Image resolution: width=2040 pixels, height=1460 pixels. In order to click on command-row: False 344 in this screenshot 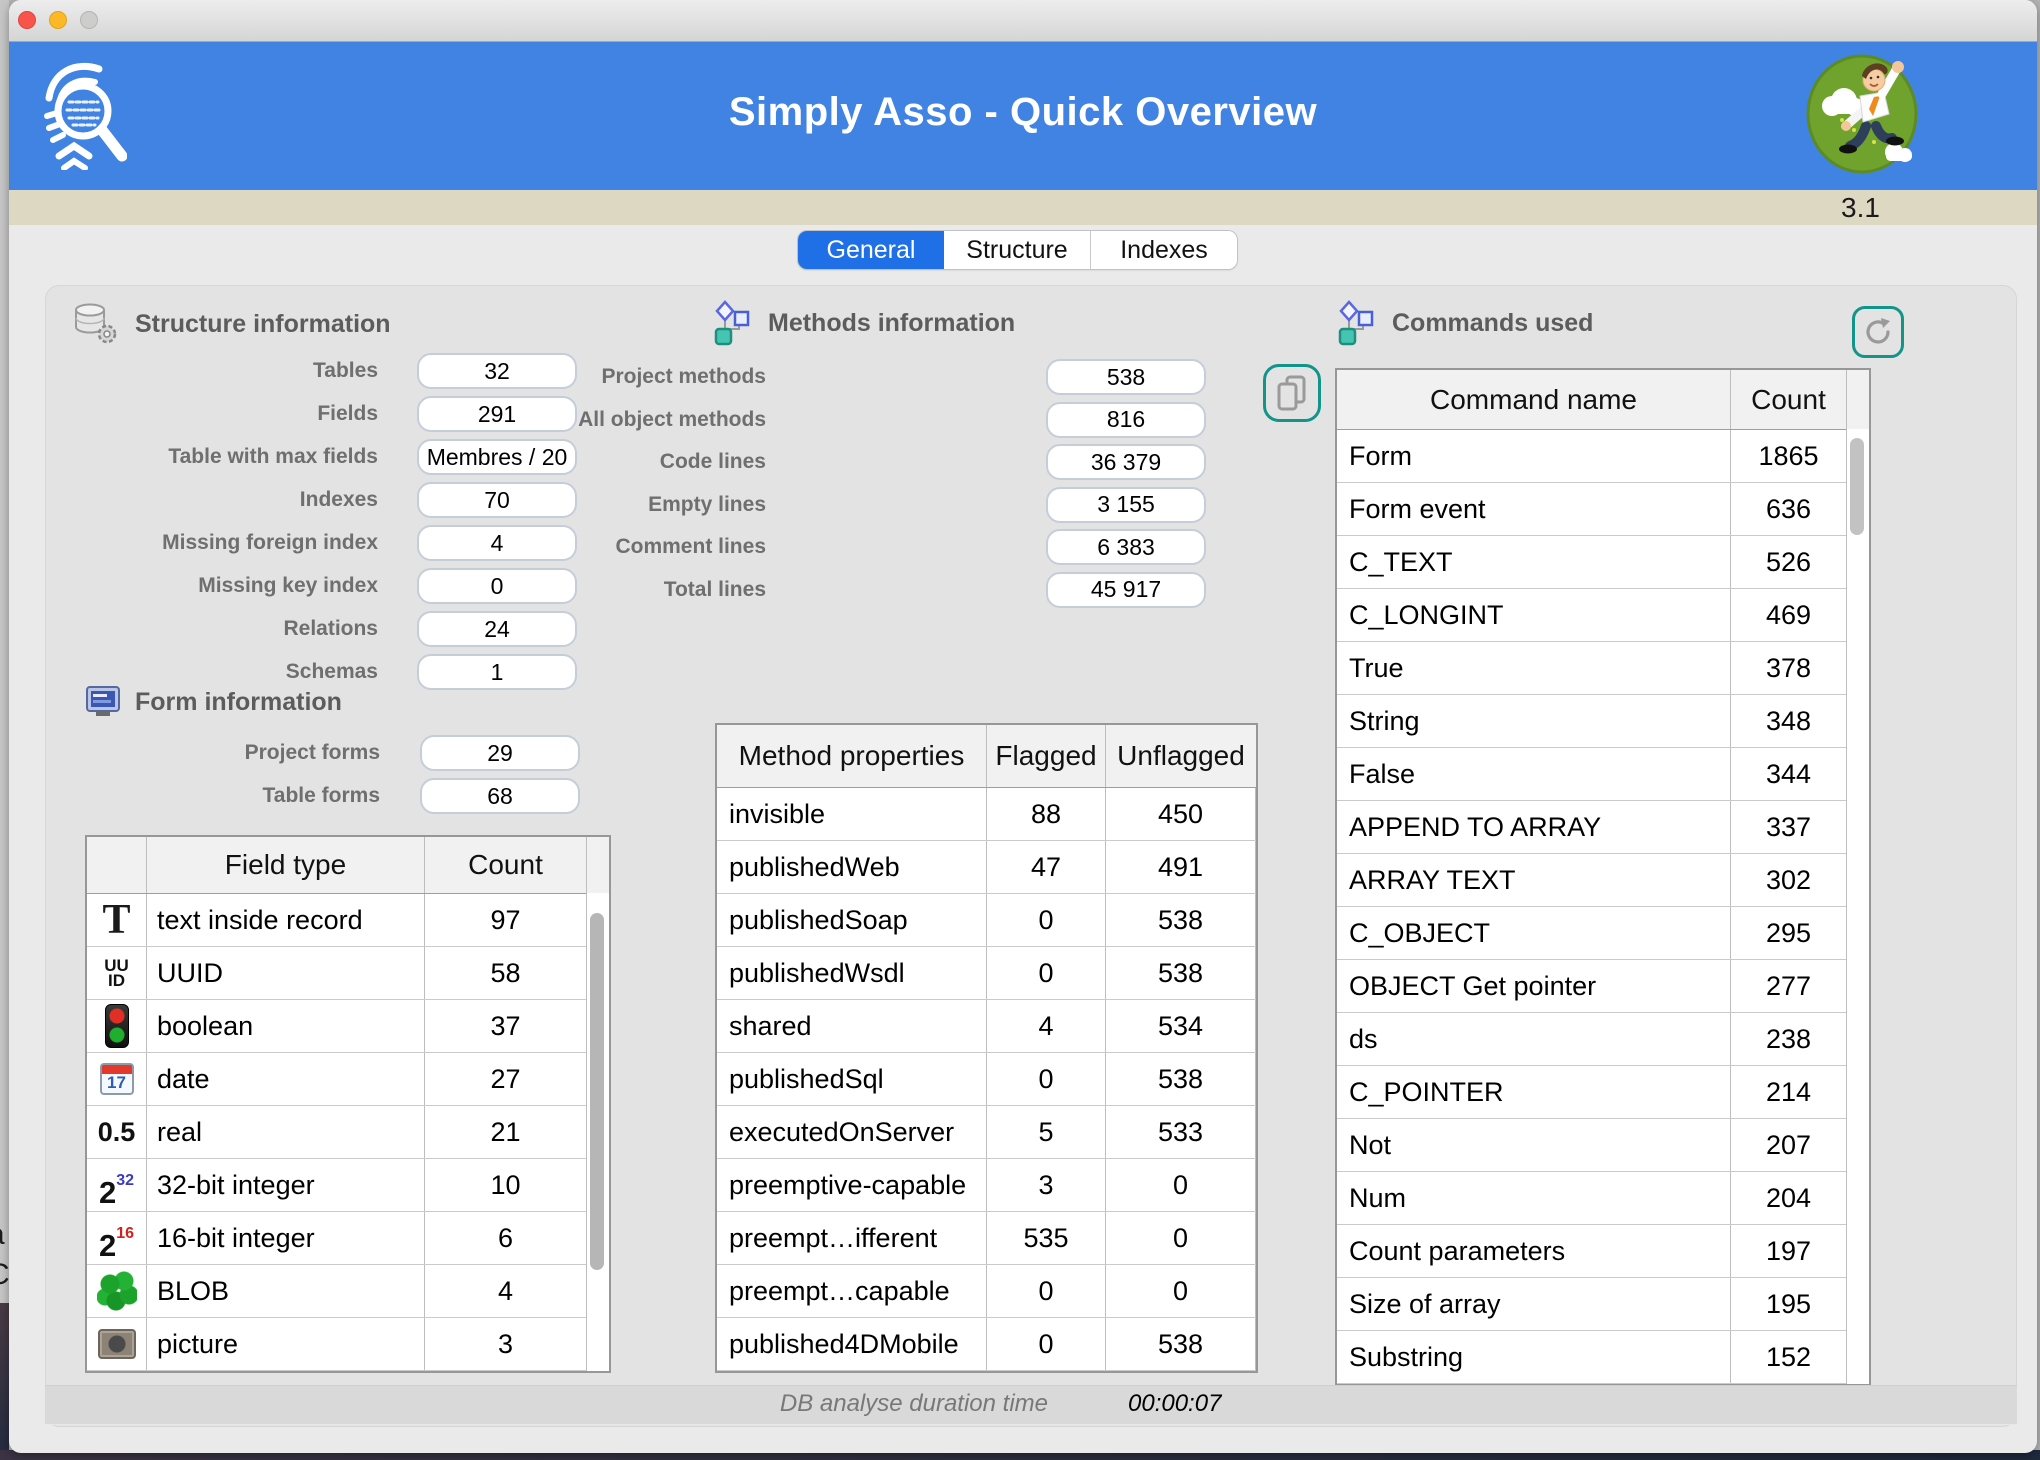, I will do `click(1603, 774)`.